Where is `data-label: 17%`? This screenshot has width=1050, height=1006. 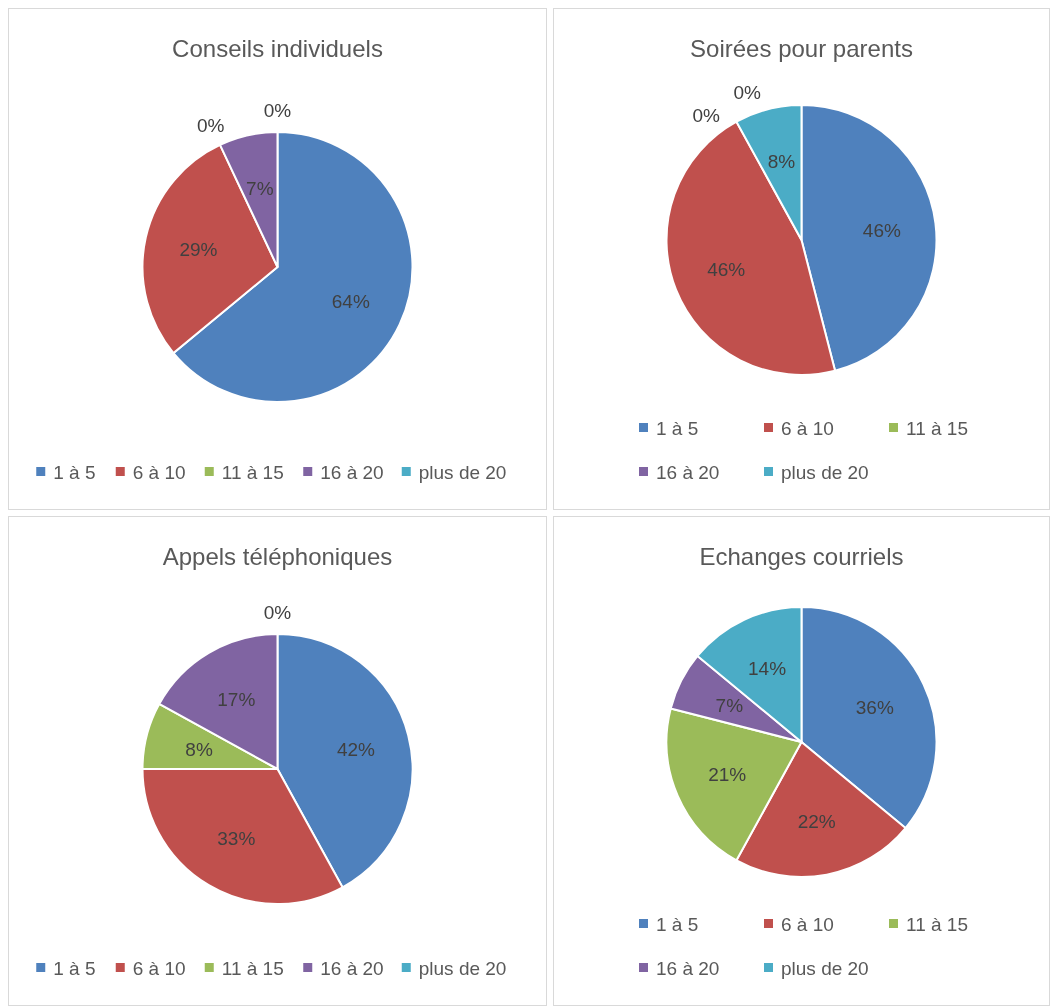 data-label: 17% is located at coordinates (236, 699).